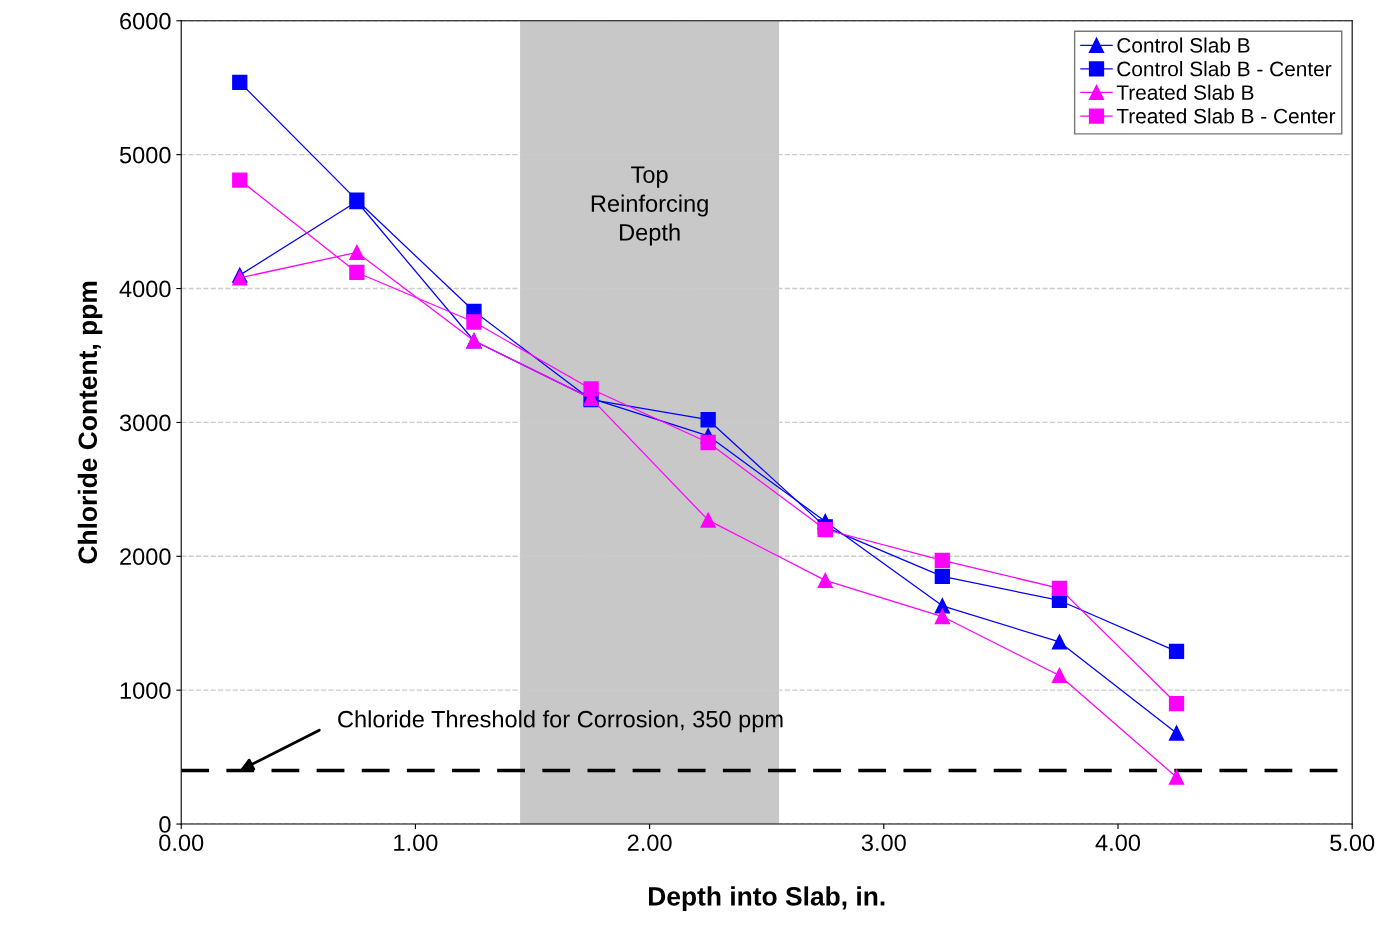 This screenshot has height=945, width=1394. I want to click on legend-label: Treated Slab B, so click(1185, 92).